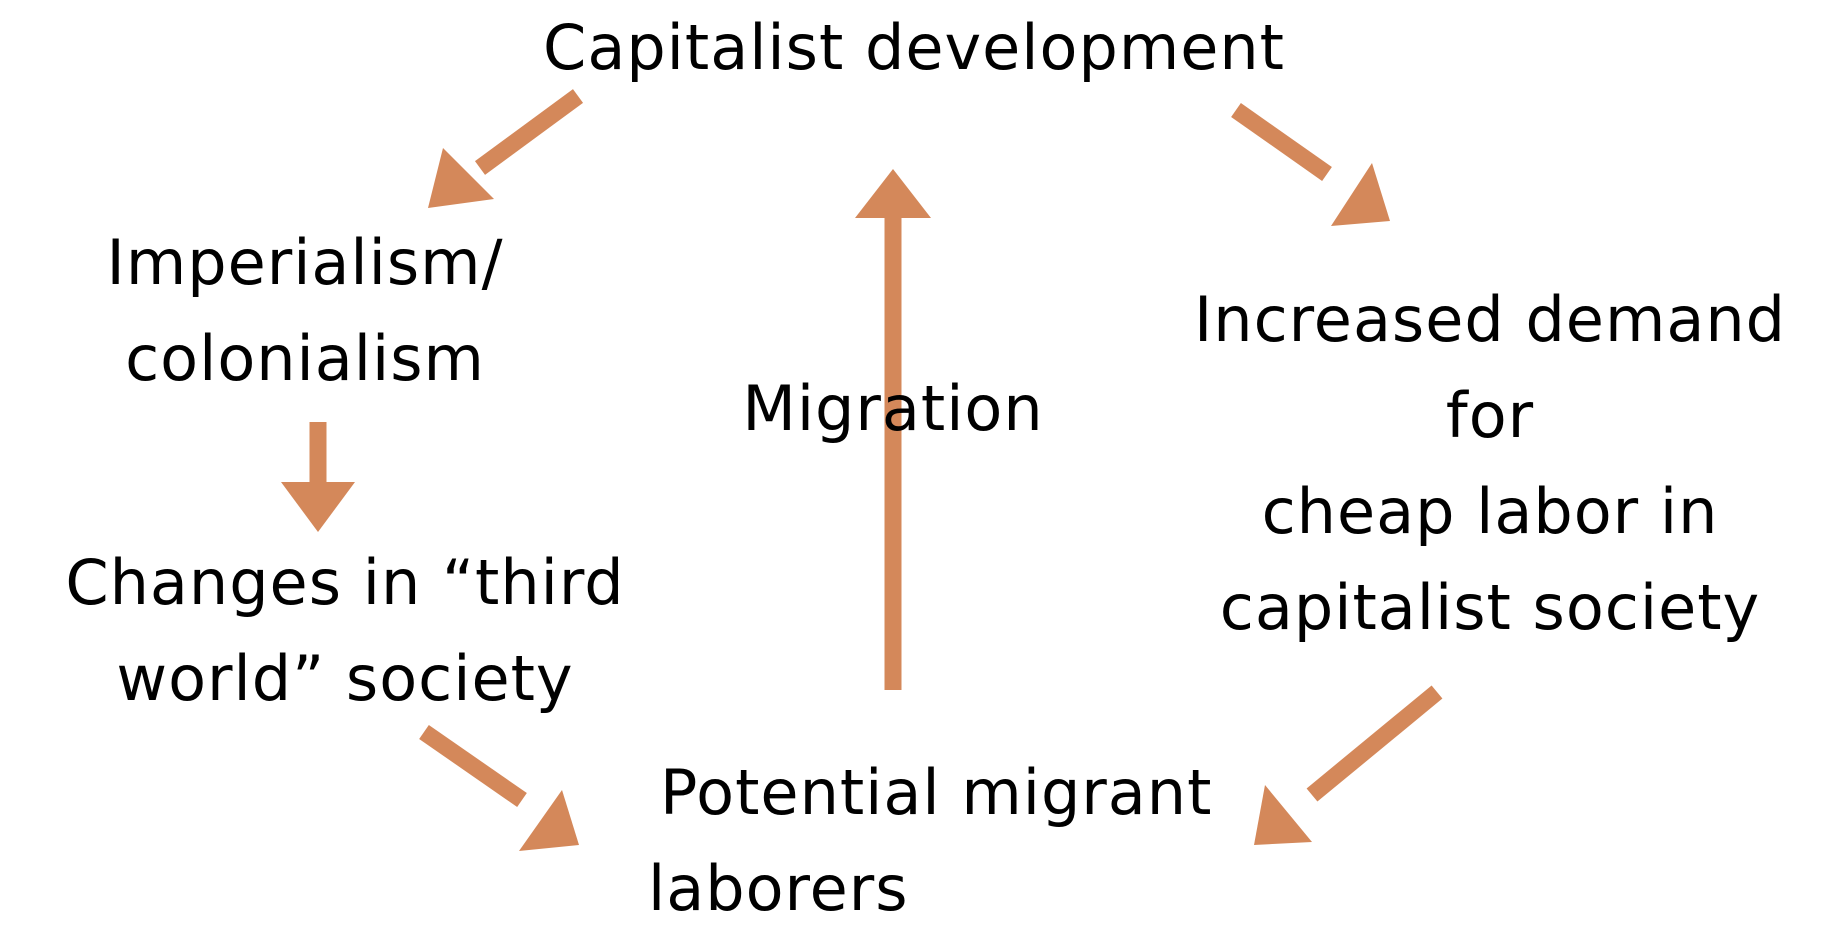 The height and width of the screenshot is (950, 1828). What do you see at coordinates (318, 477) in the screenshot?
I see `arrow-imperialism-to-changes` at bounding box center [318, 477].